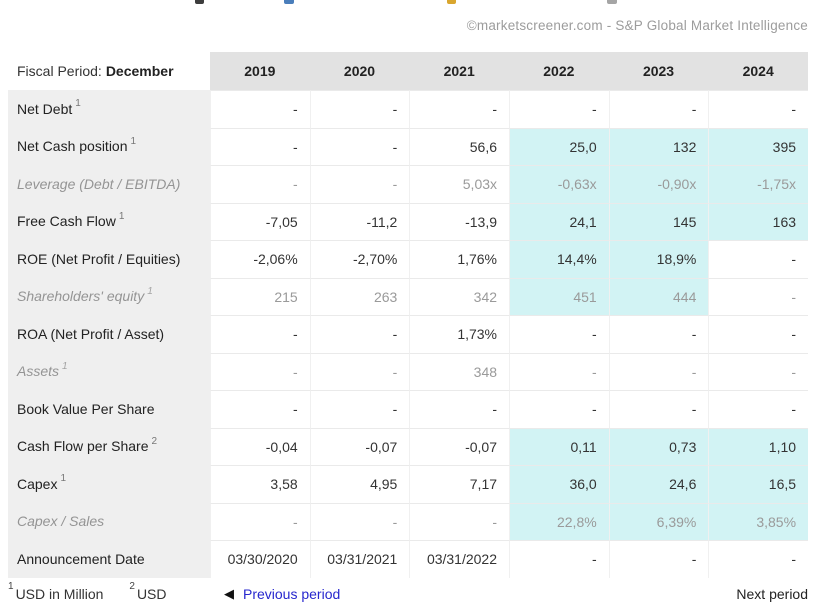 This screenshot has height=613, width=820. Describe the element at coordinates (459, 71) in the screenshot. I see `year-column-header-2021: 2021` at that location.